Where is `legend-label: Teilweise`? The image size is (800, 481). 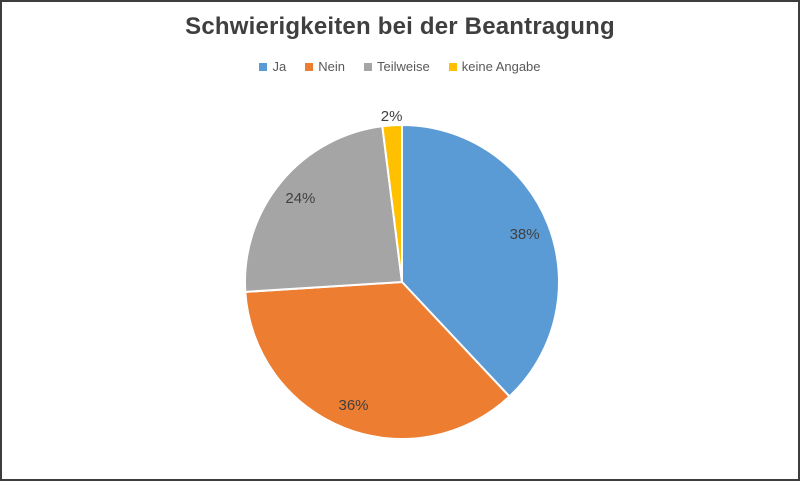 legend-label: Teilweise is located at coordinates (403, 66).